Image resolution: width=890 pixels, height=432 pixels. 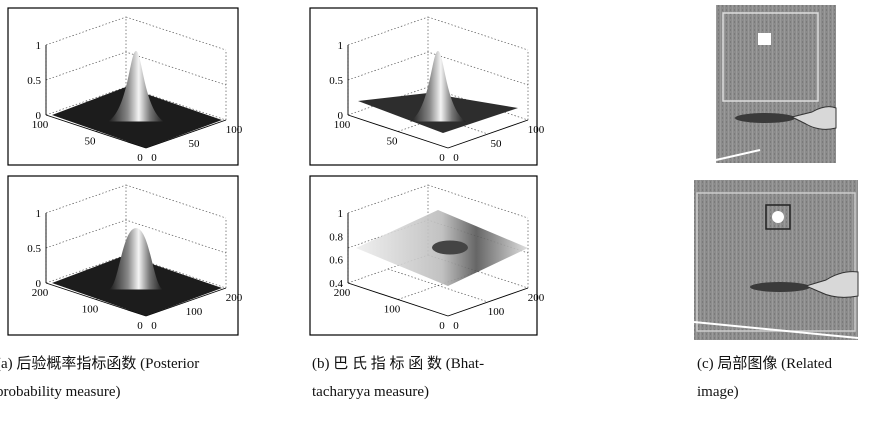 I want to click on caption: tacharyya measure), so click(x=370, y=392).